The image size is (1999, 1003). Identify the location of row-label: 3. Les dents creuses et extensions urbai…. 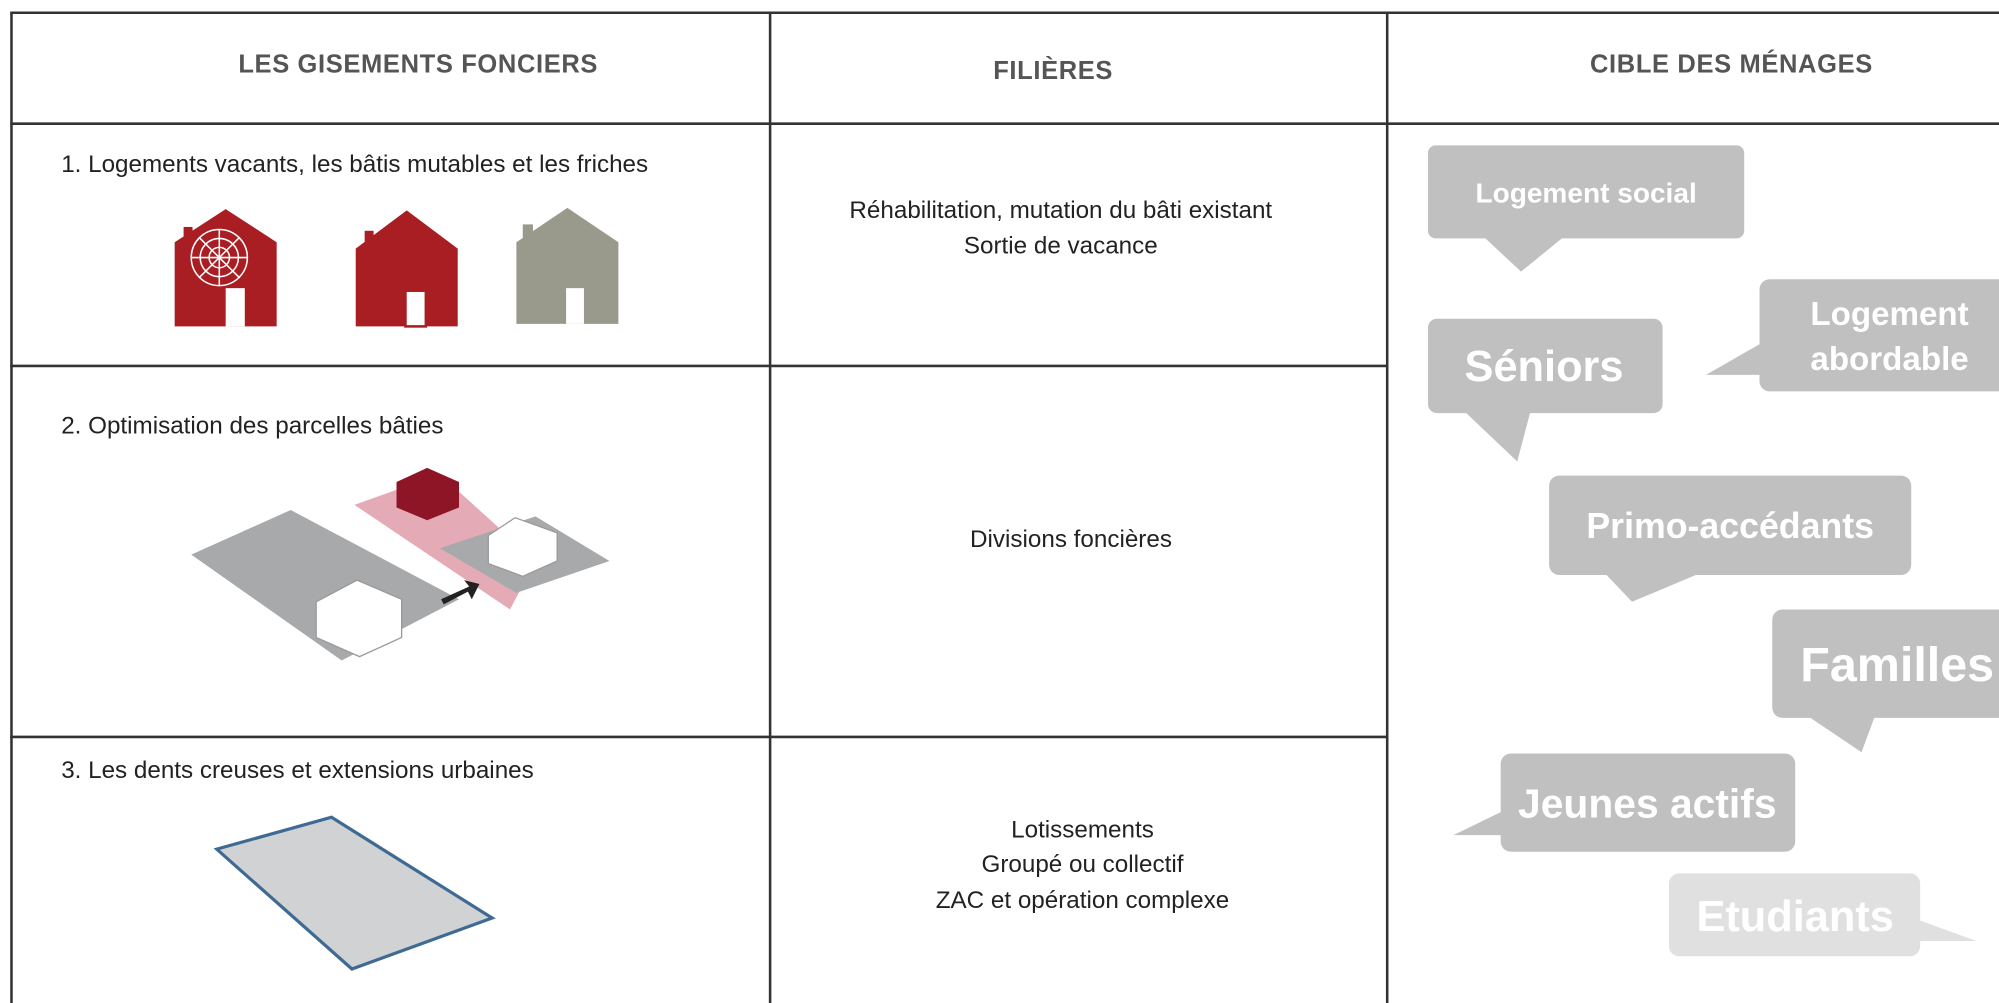
(297, 770).